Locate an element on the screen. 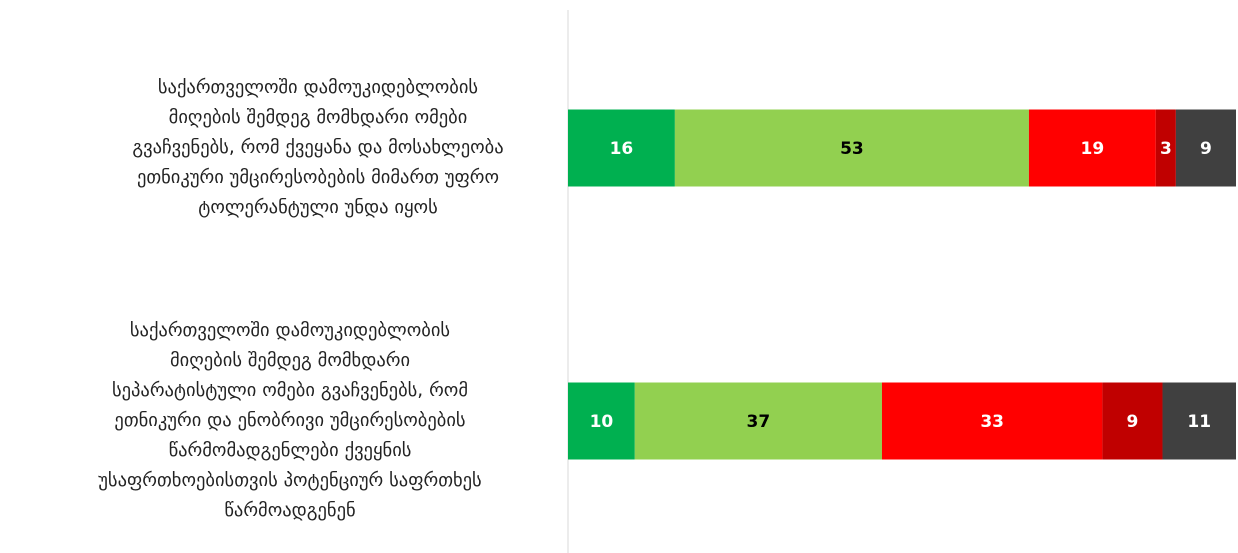 The height and width of the screenshot is (553, 1238). data-label: 10 is located at coordinates (602, 422).